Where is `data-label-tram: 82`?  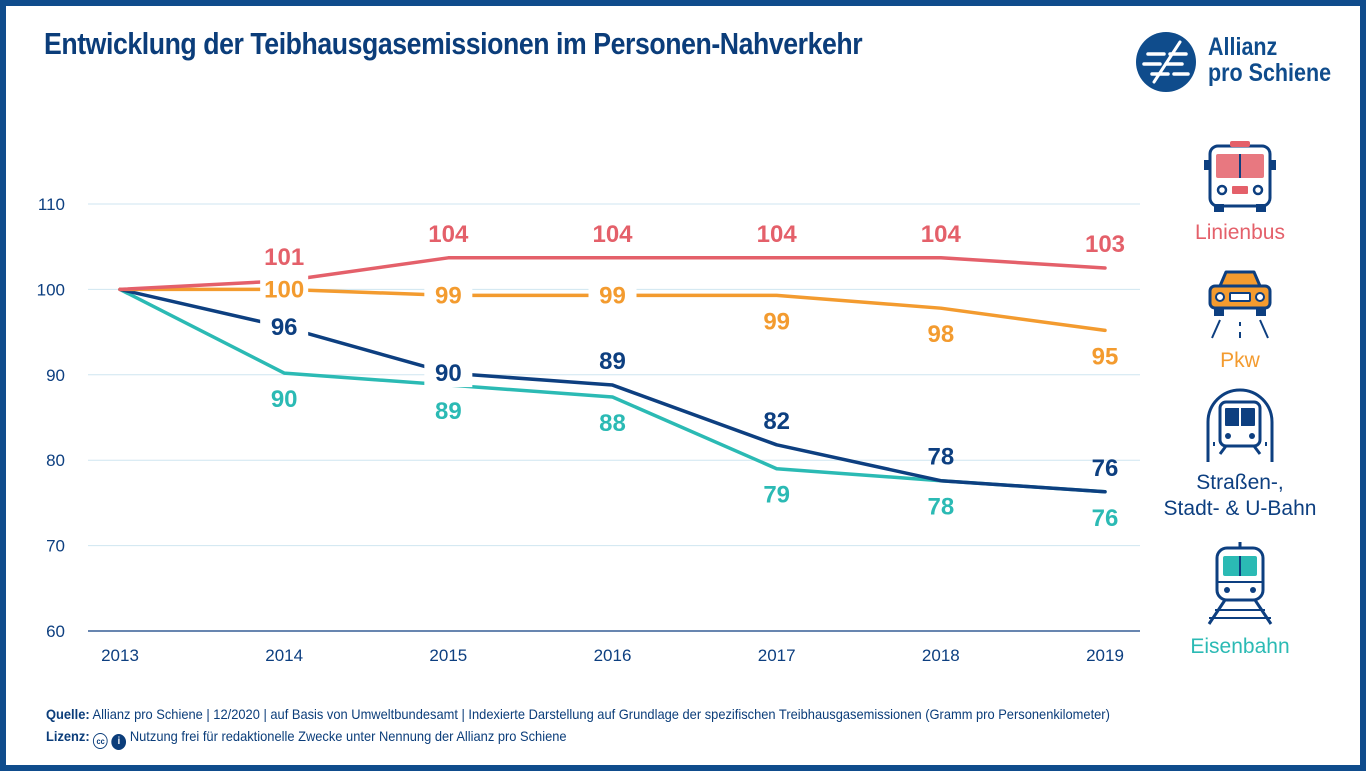 data-label-tram: 82 is located at coordinates (776, 421).